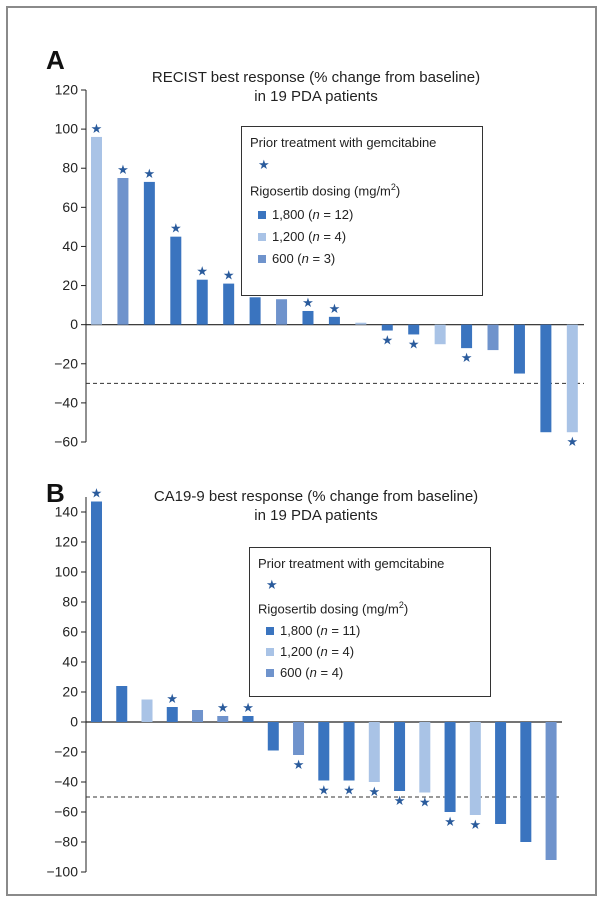 This screenshot has height=902, width=603. What do you see at coordinates (66, 402) in the screenshot?
I see `y-tick-label: −40` at bounding box center [66, 402].